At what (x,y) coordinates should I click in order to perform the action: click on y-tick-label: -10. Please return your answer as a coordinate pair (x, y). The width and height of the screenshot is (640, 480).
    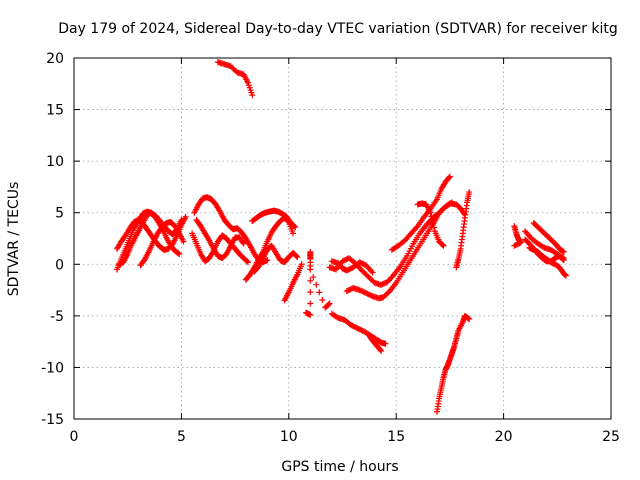
    Looking at the image, I should click on (52, 368).